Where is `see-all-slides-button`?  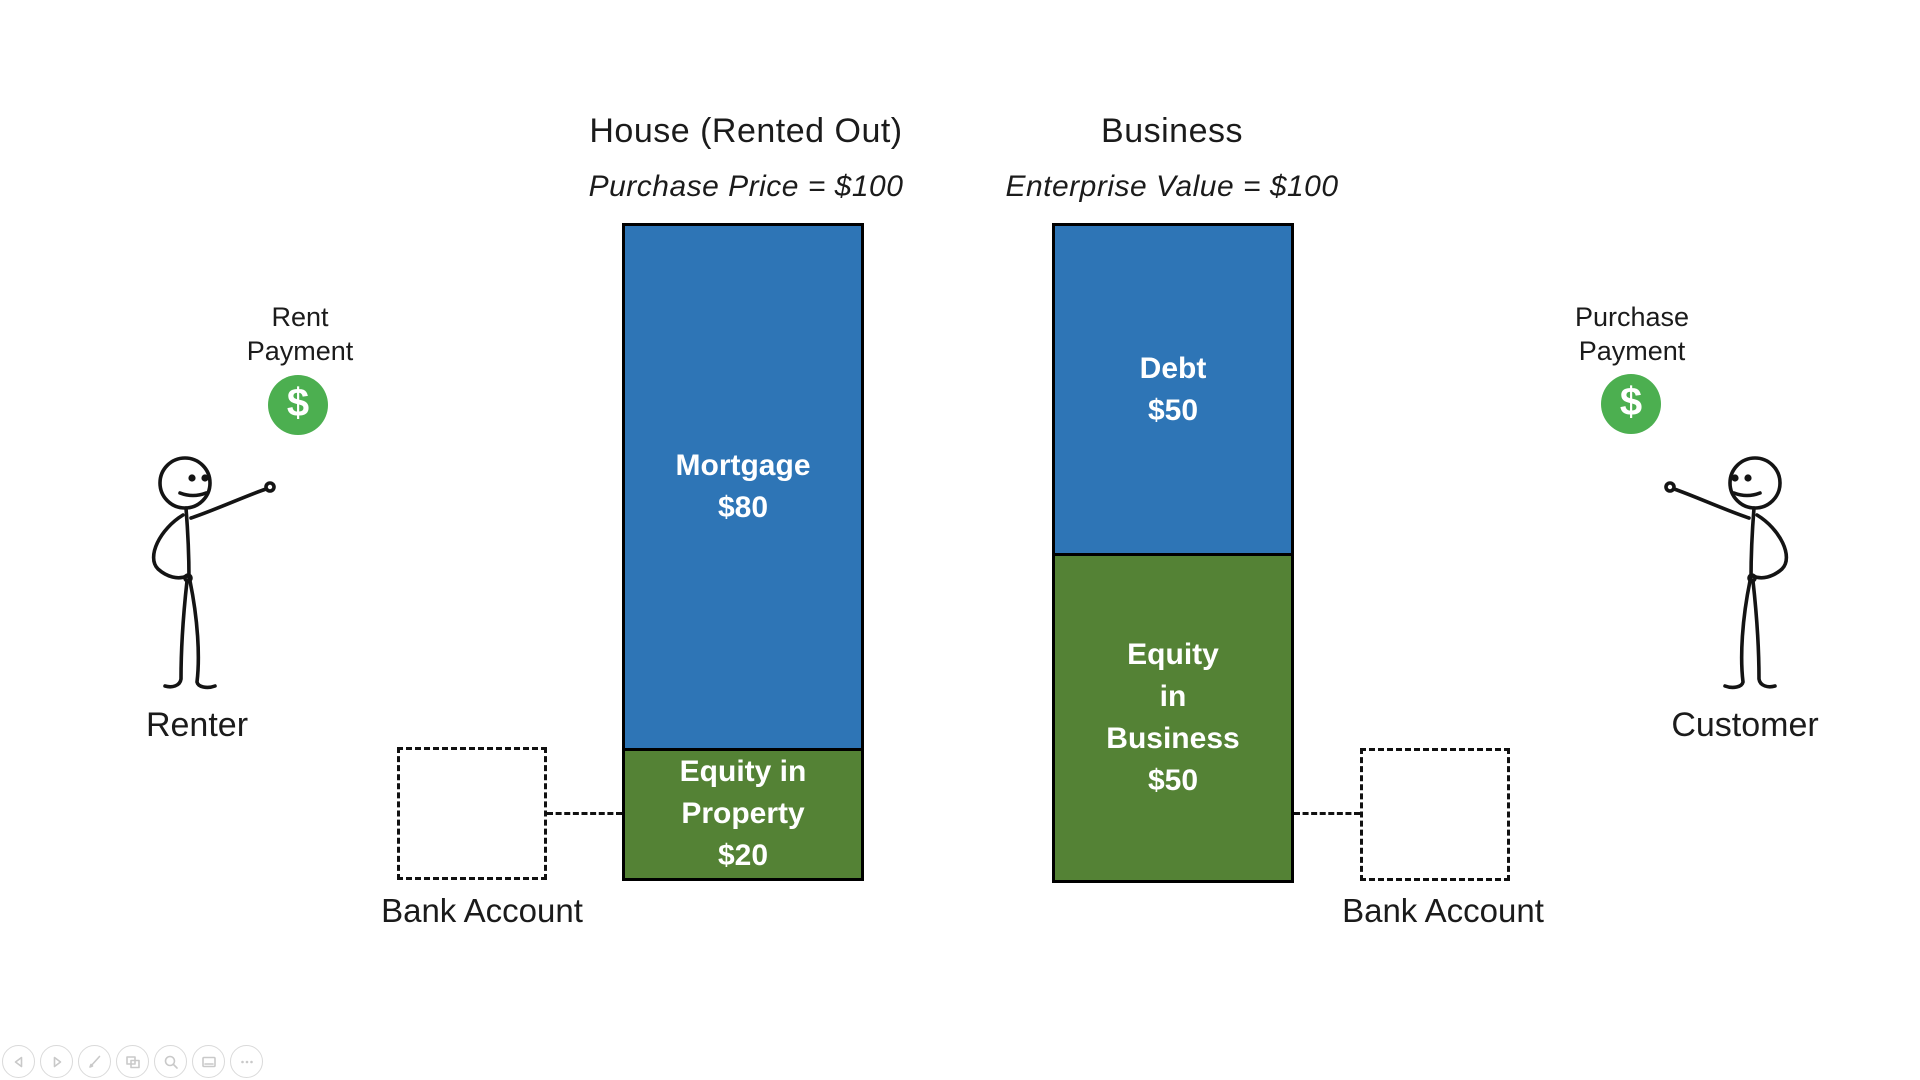
see-all-slides-button is located at coordinates (132, 1061).